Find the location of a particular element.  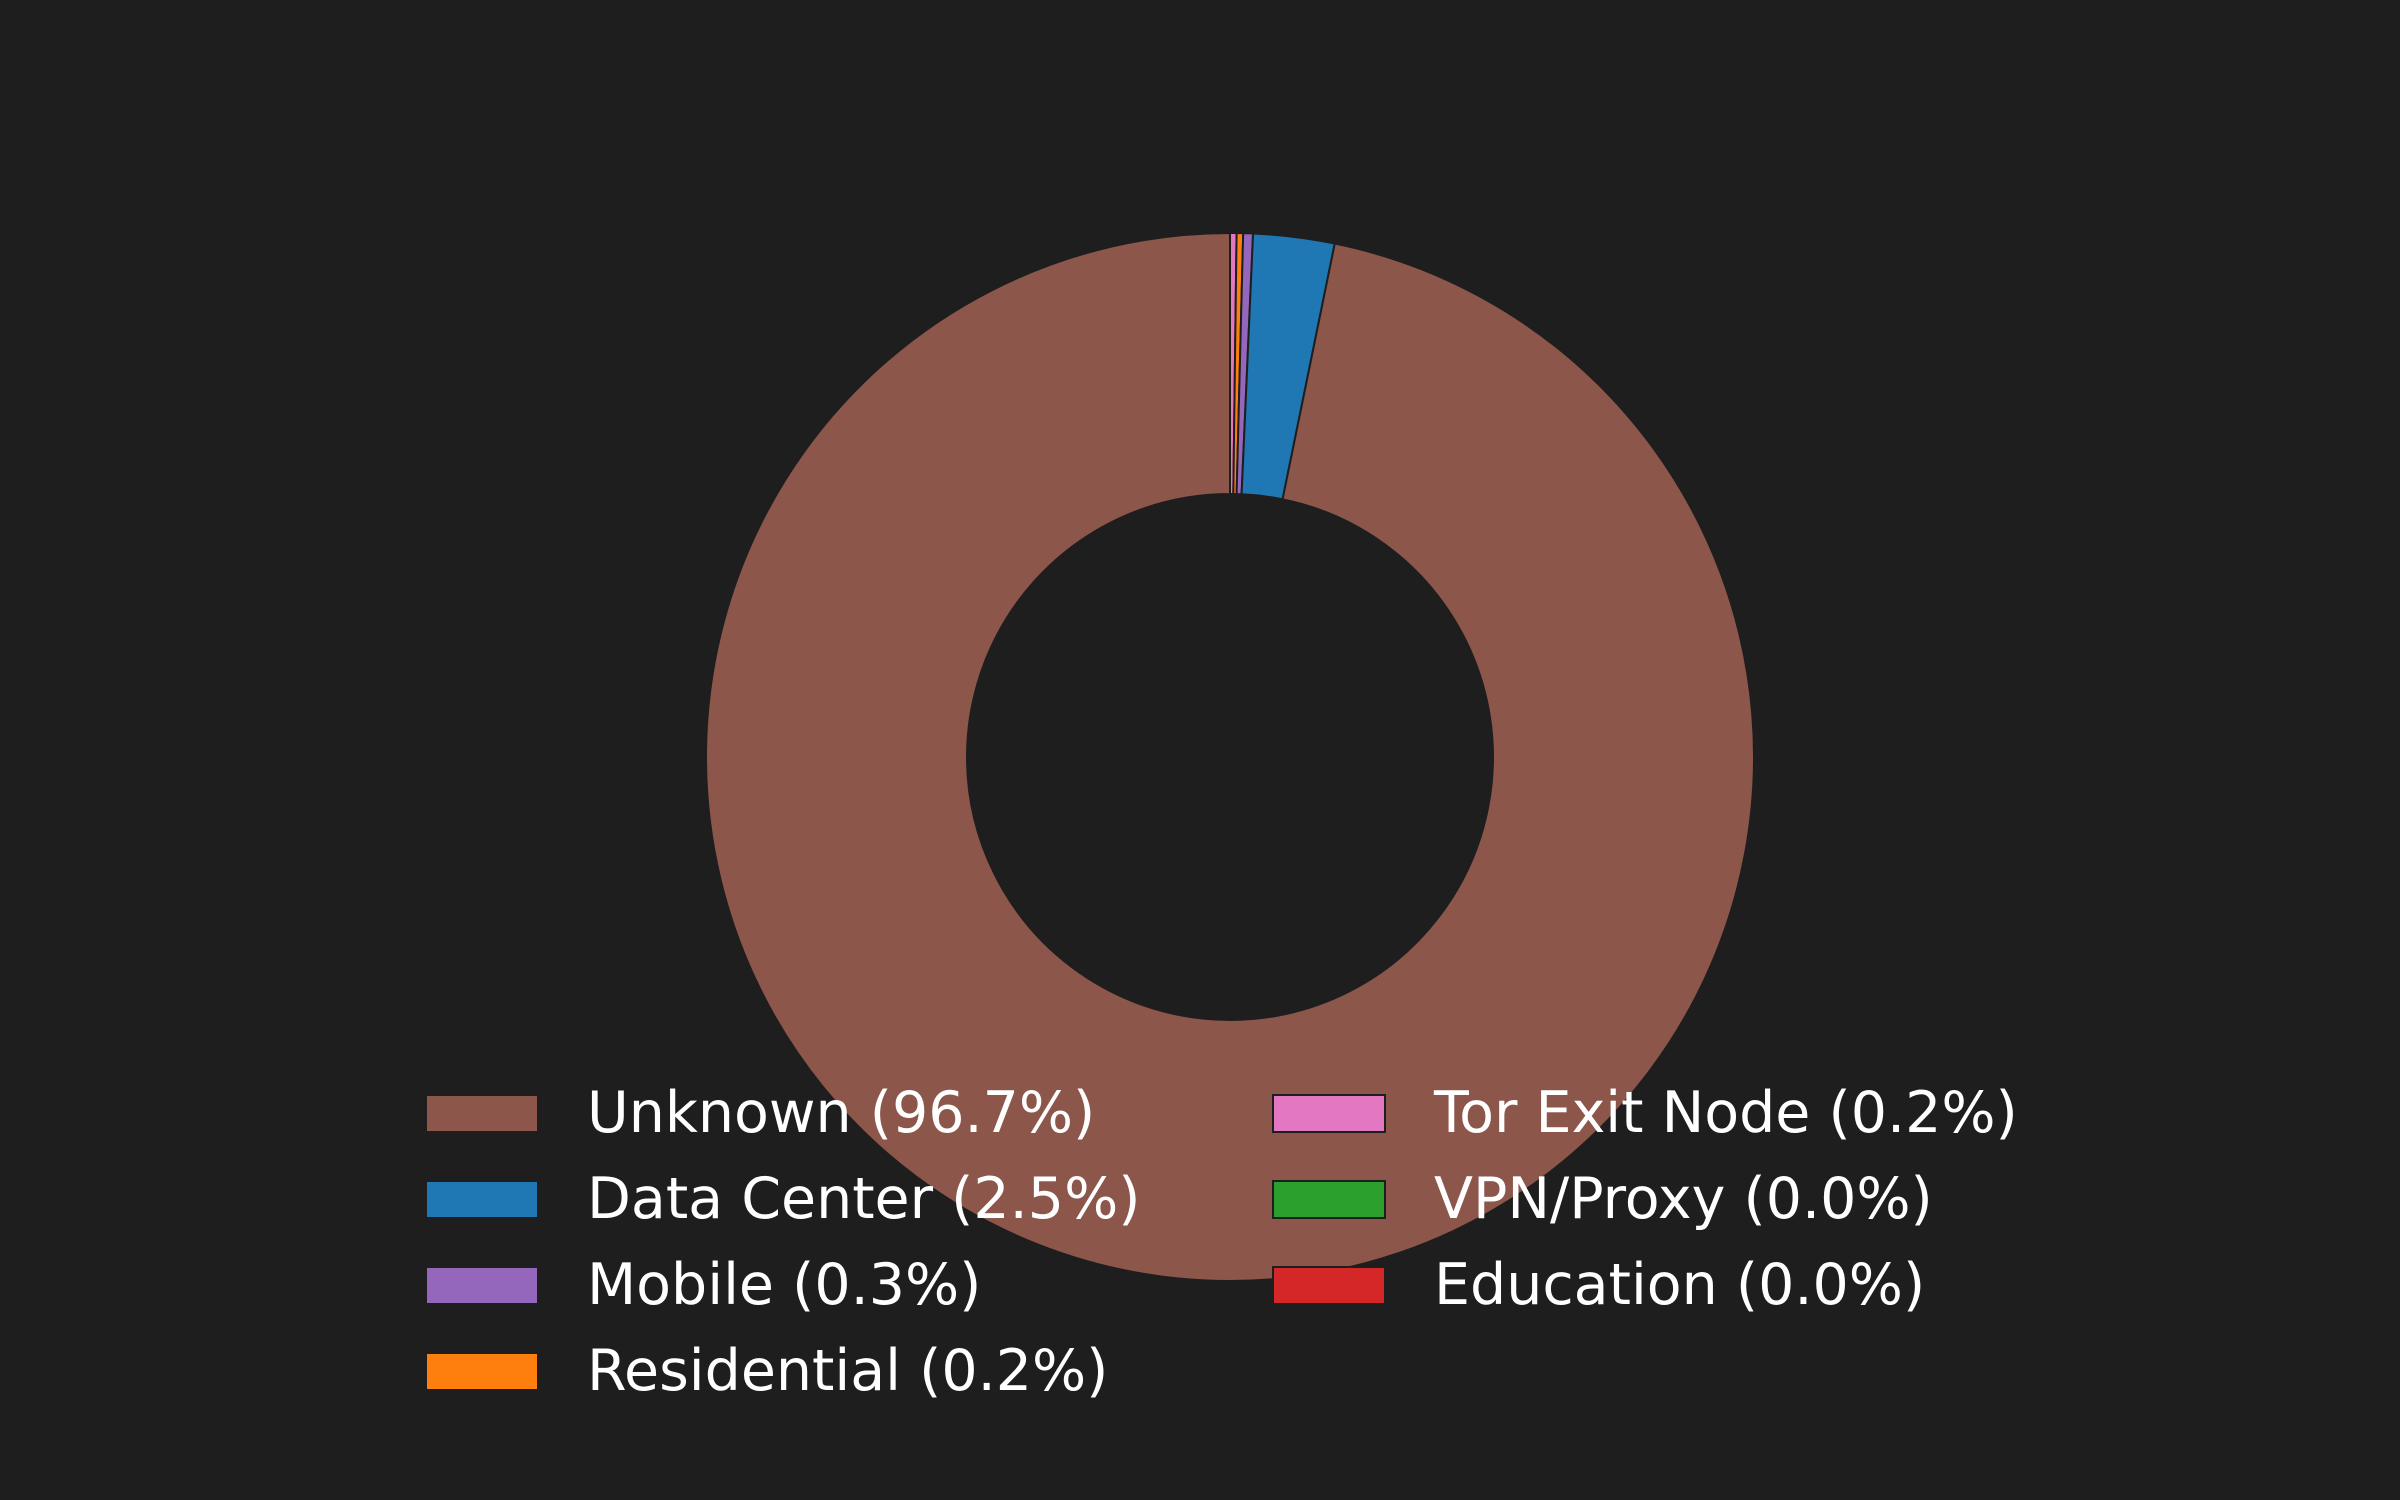

legend-swatch-unknown is located at coordinates (482, 1113).